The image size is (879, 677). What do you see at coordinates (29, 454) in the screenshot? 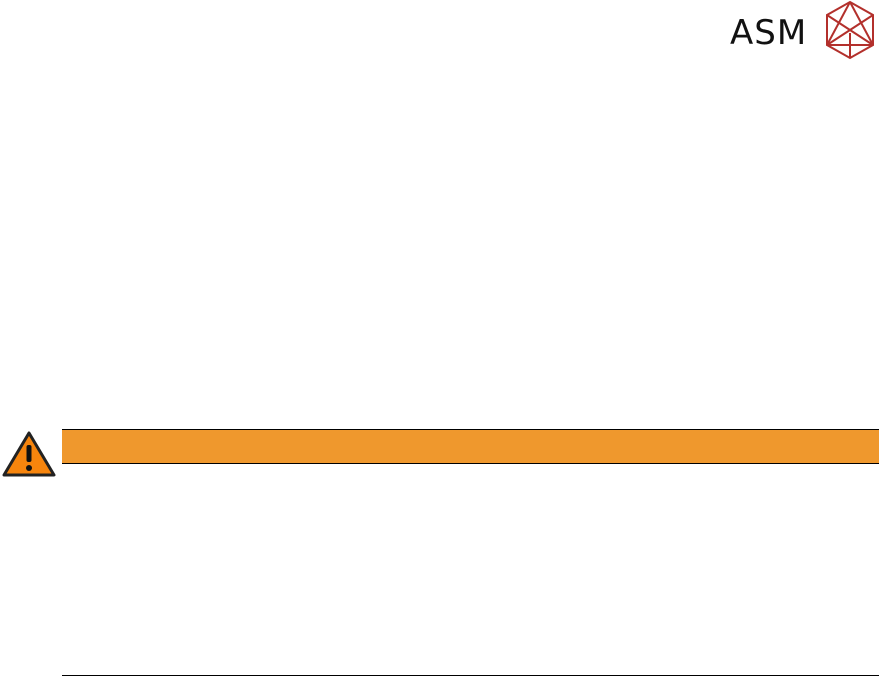
I see `warning-triangle-icon` at bounding box center [29, 454].